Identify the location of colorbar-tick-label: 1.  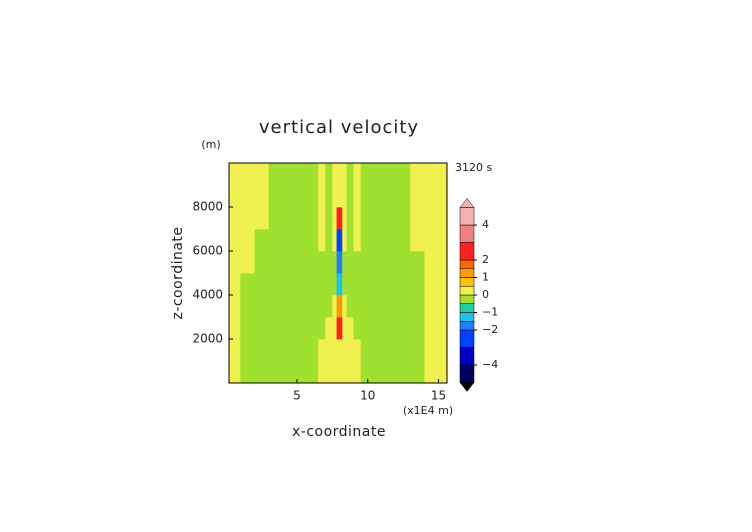
(485, 277).